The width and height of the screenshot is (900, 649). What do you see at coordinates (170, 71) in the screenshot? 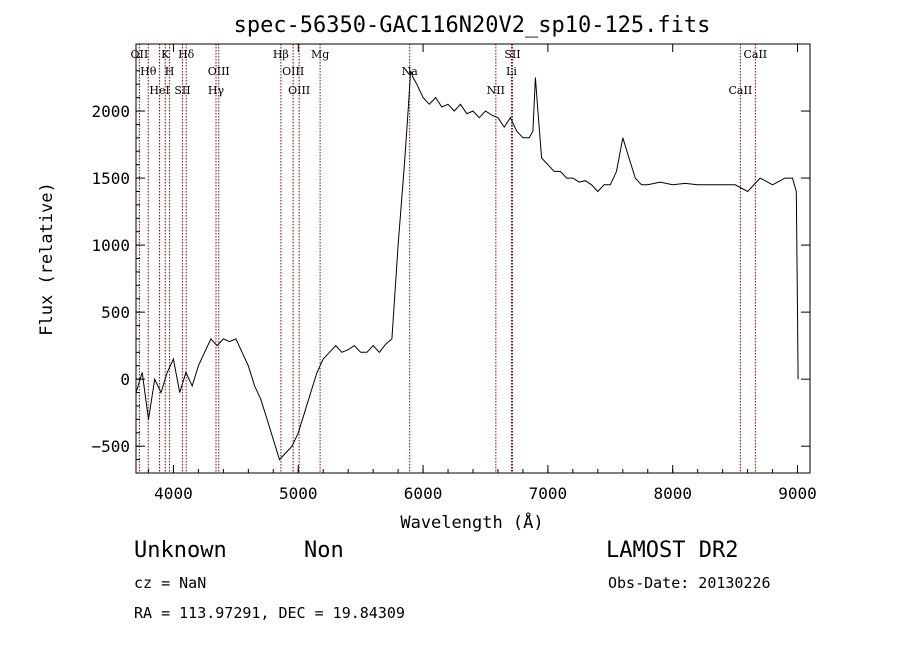
I see `line-label: H` at bounding box center [170, 71].